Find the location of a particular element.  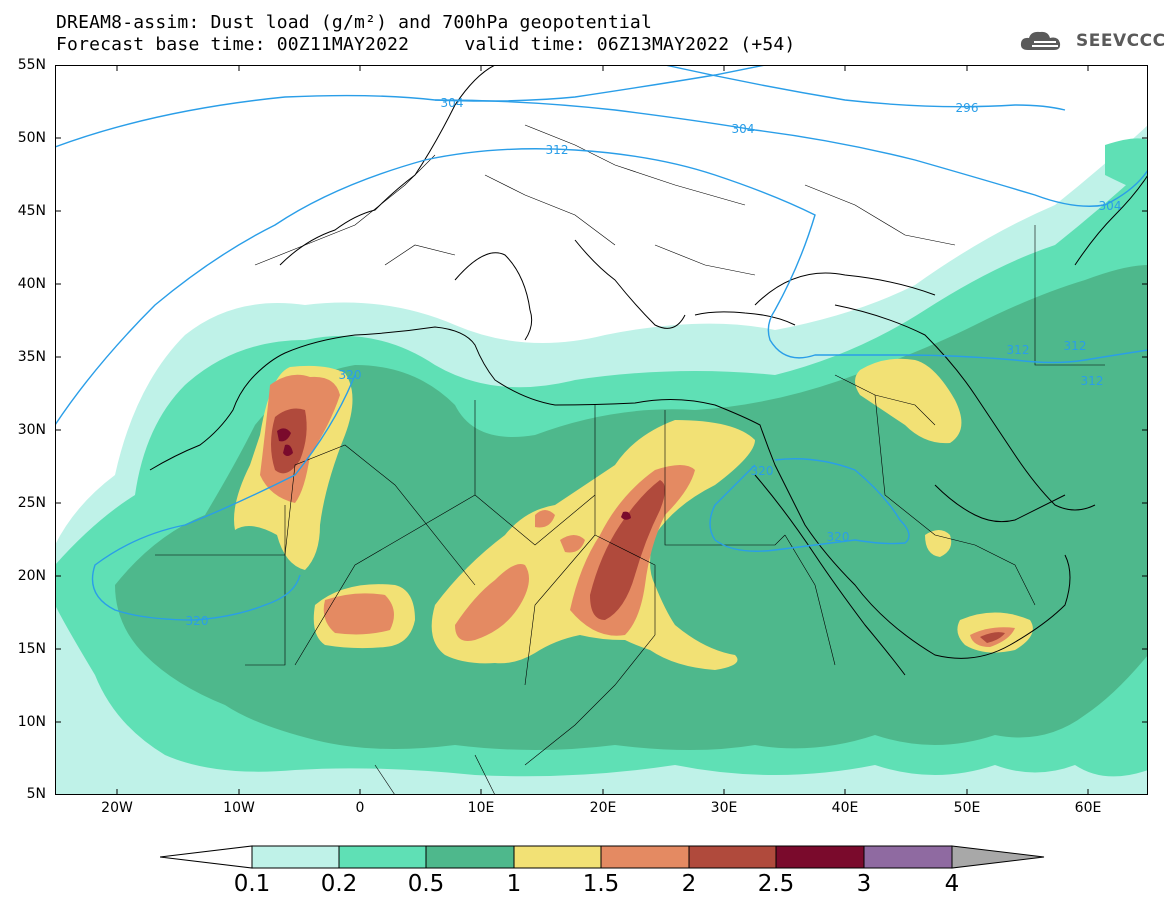

colorbar-label: 1 is located at coordinates (514, 884).